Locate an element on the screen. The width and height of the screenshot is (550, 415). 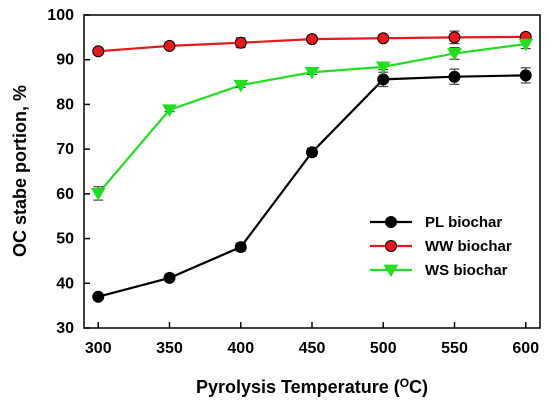
x-axis-title-sup: O is located at coordinates (404, 383).